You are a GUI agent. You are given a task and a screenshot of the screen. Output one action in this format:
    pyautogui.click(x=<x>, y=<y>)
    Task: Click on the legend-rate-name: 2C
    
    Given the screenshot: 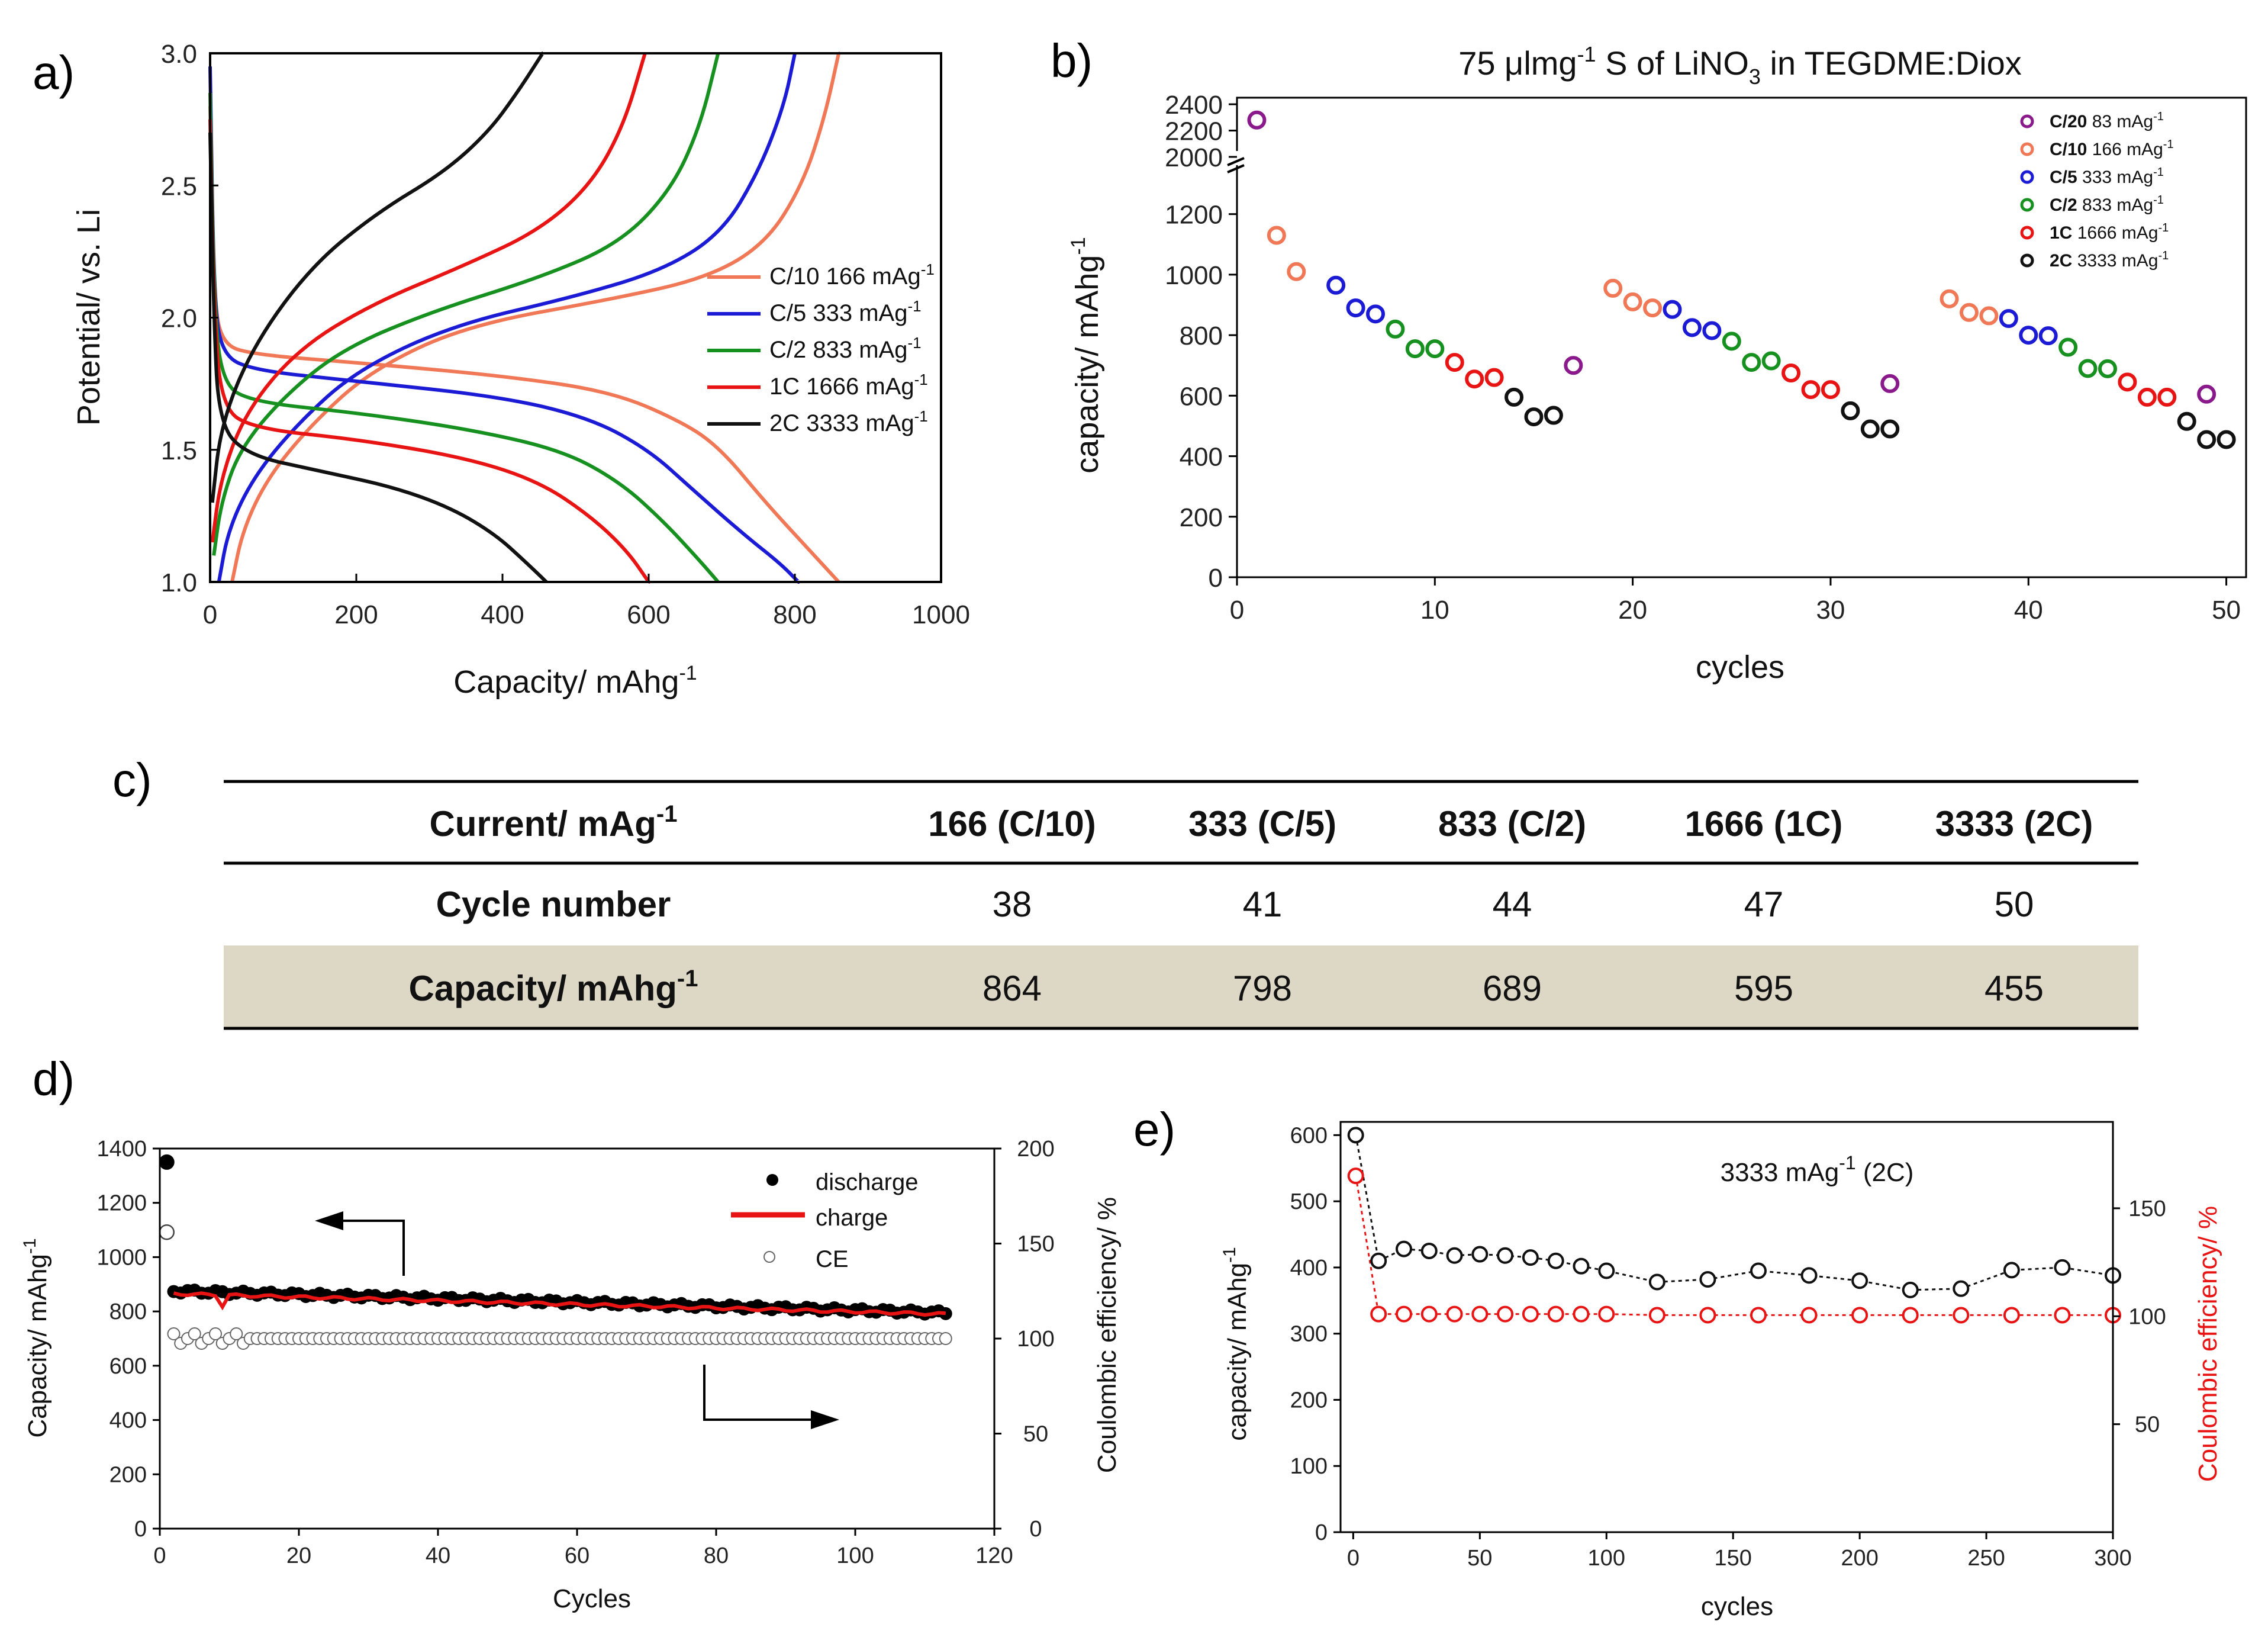 What is the action you would take?
    pyautogui.click(x=2061, y=261)
    